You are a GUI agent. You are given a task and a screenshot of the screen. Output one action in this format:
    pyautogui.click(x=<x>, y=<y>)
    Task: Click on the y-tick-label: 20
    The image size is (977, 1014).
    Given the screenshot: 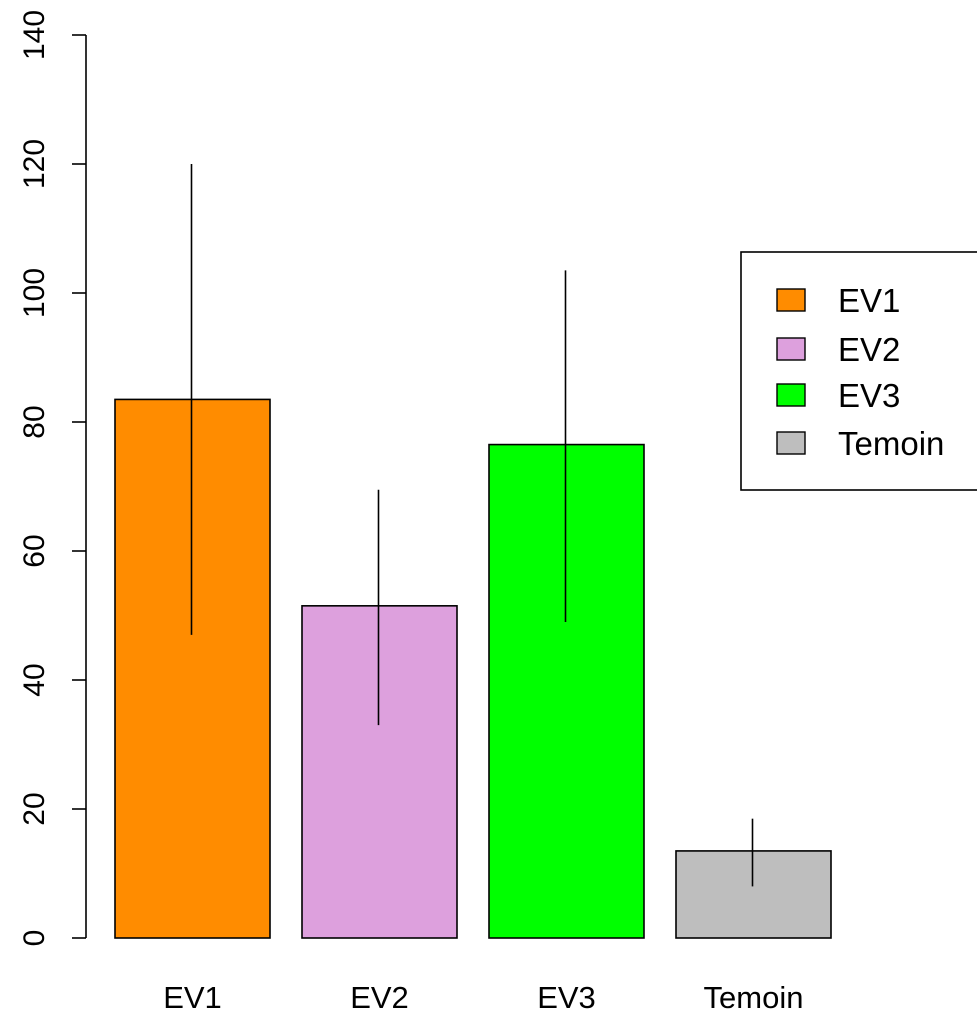 What is the action you would take?
    pyautogui.click(x=34, y=808)
    